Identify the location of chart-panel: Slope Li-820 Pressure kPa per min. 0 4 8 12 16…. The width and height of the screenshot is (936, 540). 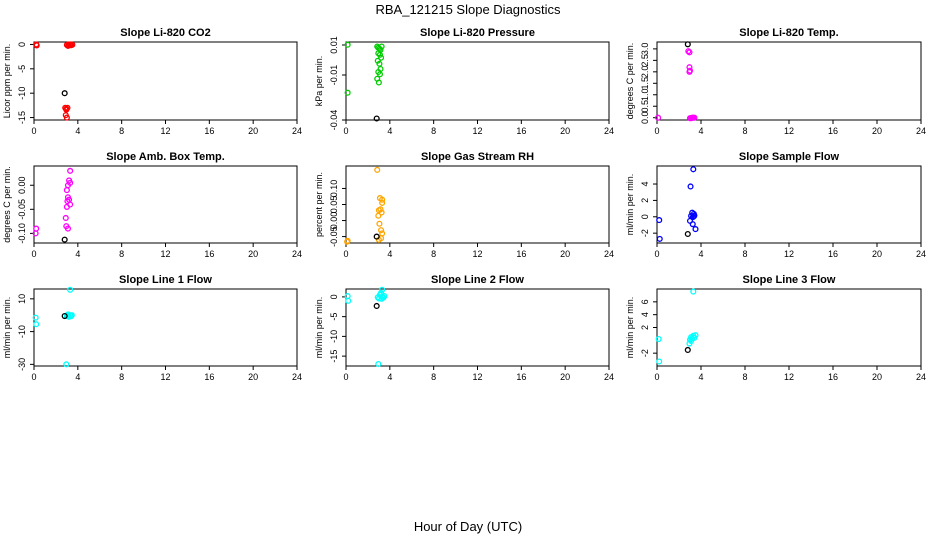
(464, 81).